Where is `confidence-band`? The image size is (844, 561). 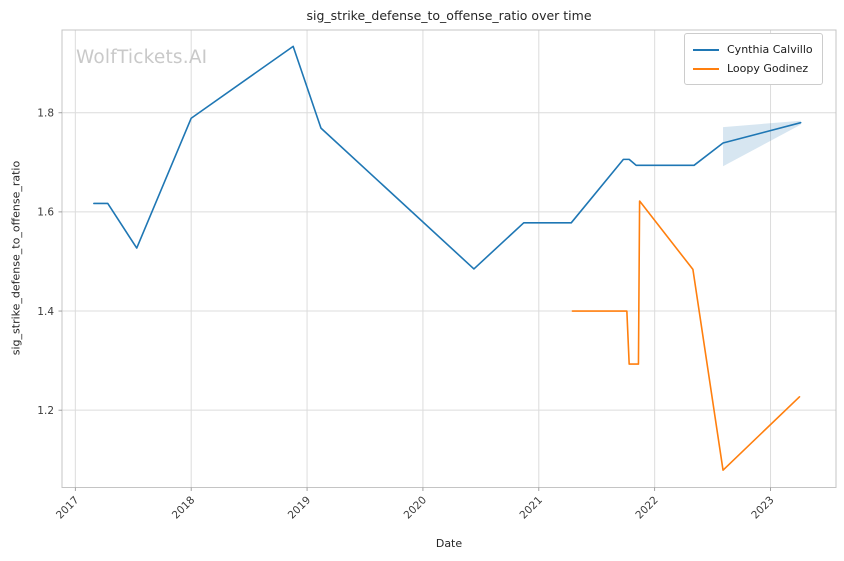
confidence-band is located at coordinates (762, 143).